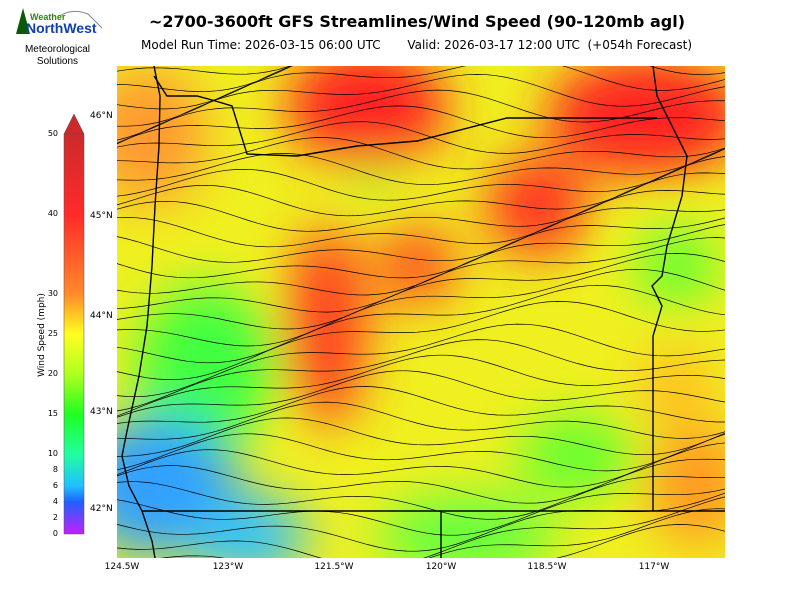 The image size is (800, 600). What do you see at coordinates (669, 288) in the screenshot?
I see `or-id-border` at bounding box center [669, 288].